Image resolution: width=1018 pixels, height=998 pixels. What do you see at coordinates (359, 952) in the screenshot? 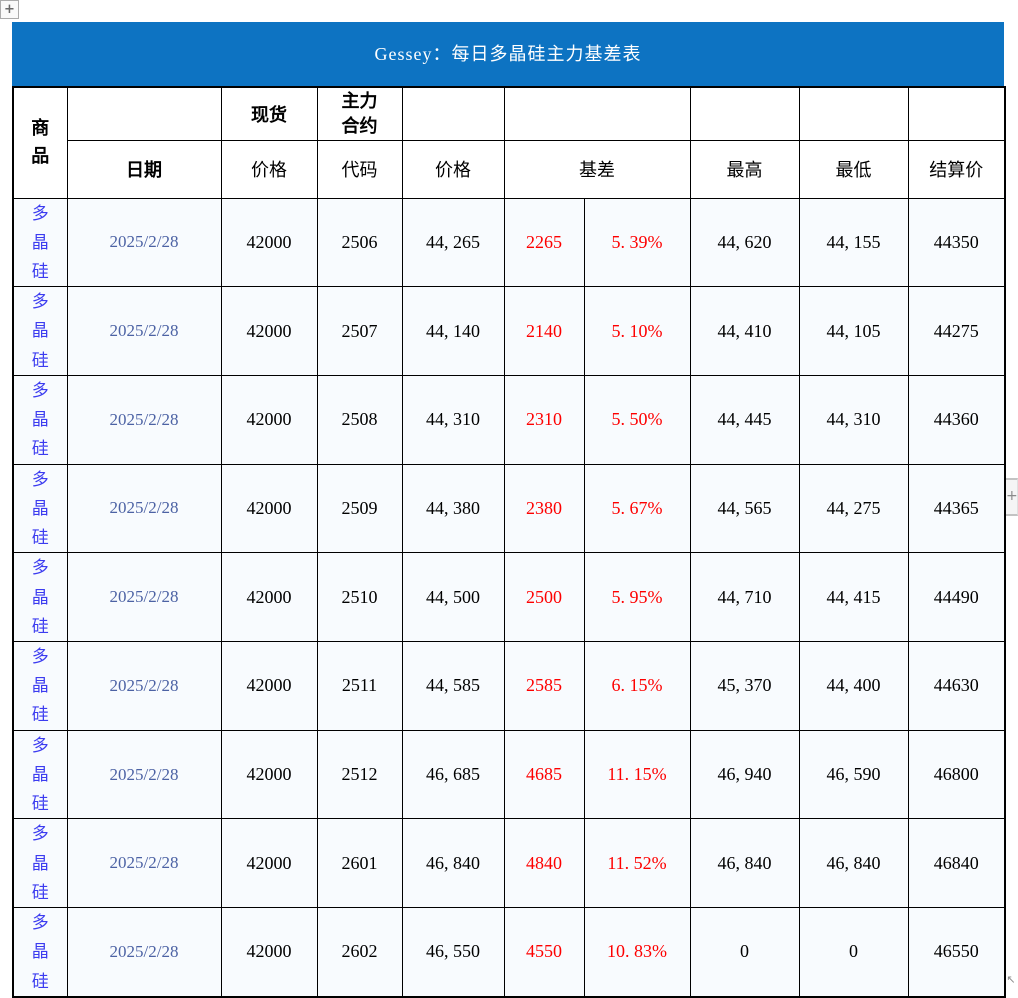
I see `cell-contract-code: 2602` at bounding box center [359, 952].